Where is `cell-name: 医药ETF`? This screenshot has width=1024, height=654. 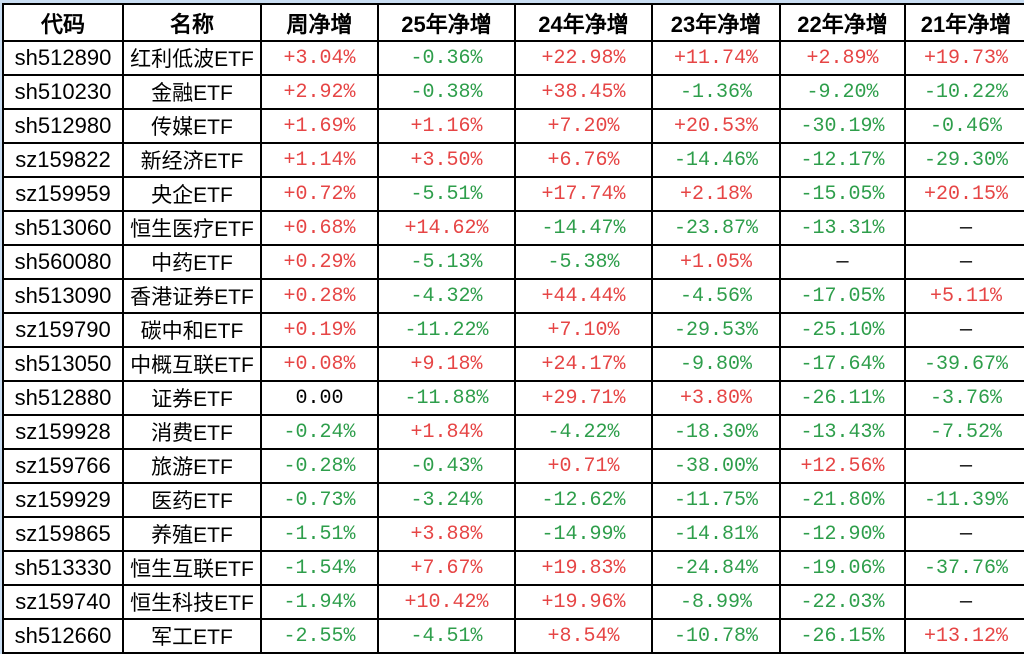
cell-name: 医药ETF is located at coordinates (192, 500).